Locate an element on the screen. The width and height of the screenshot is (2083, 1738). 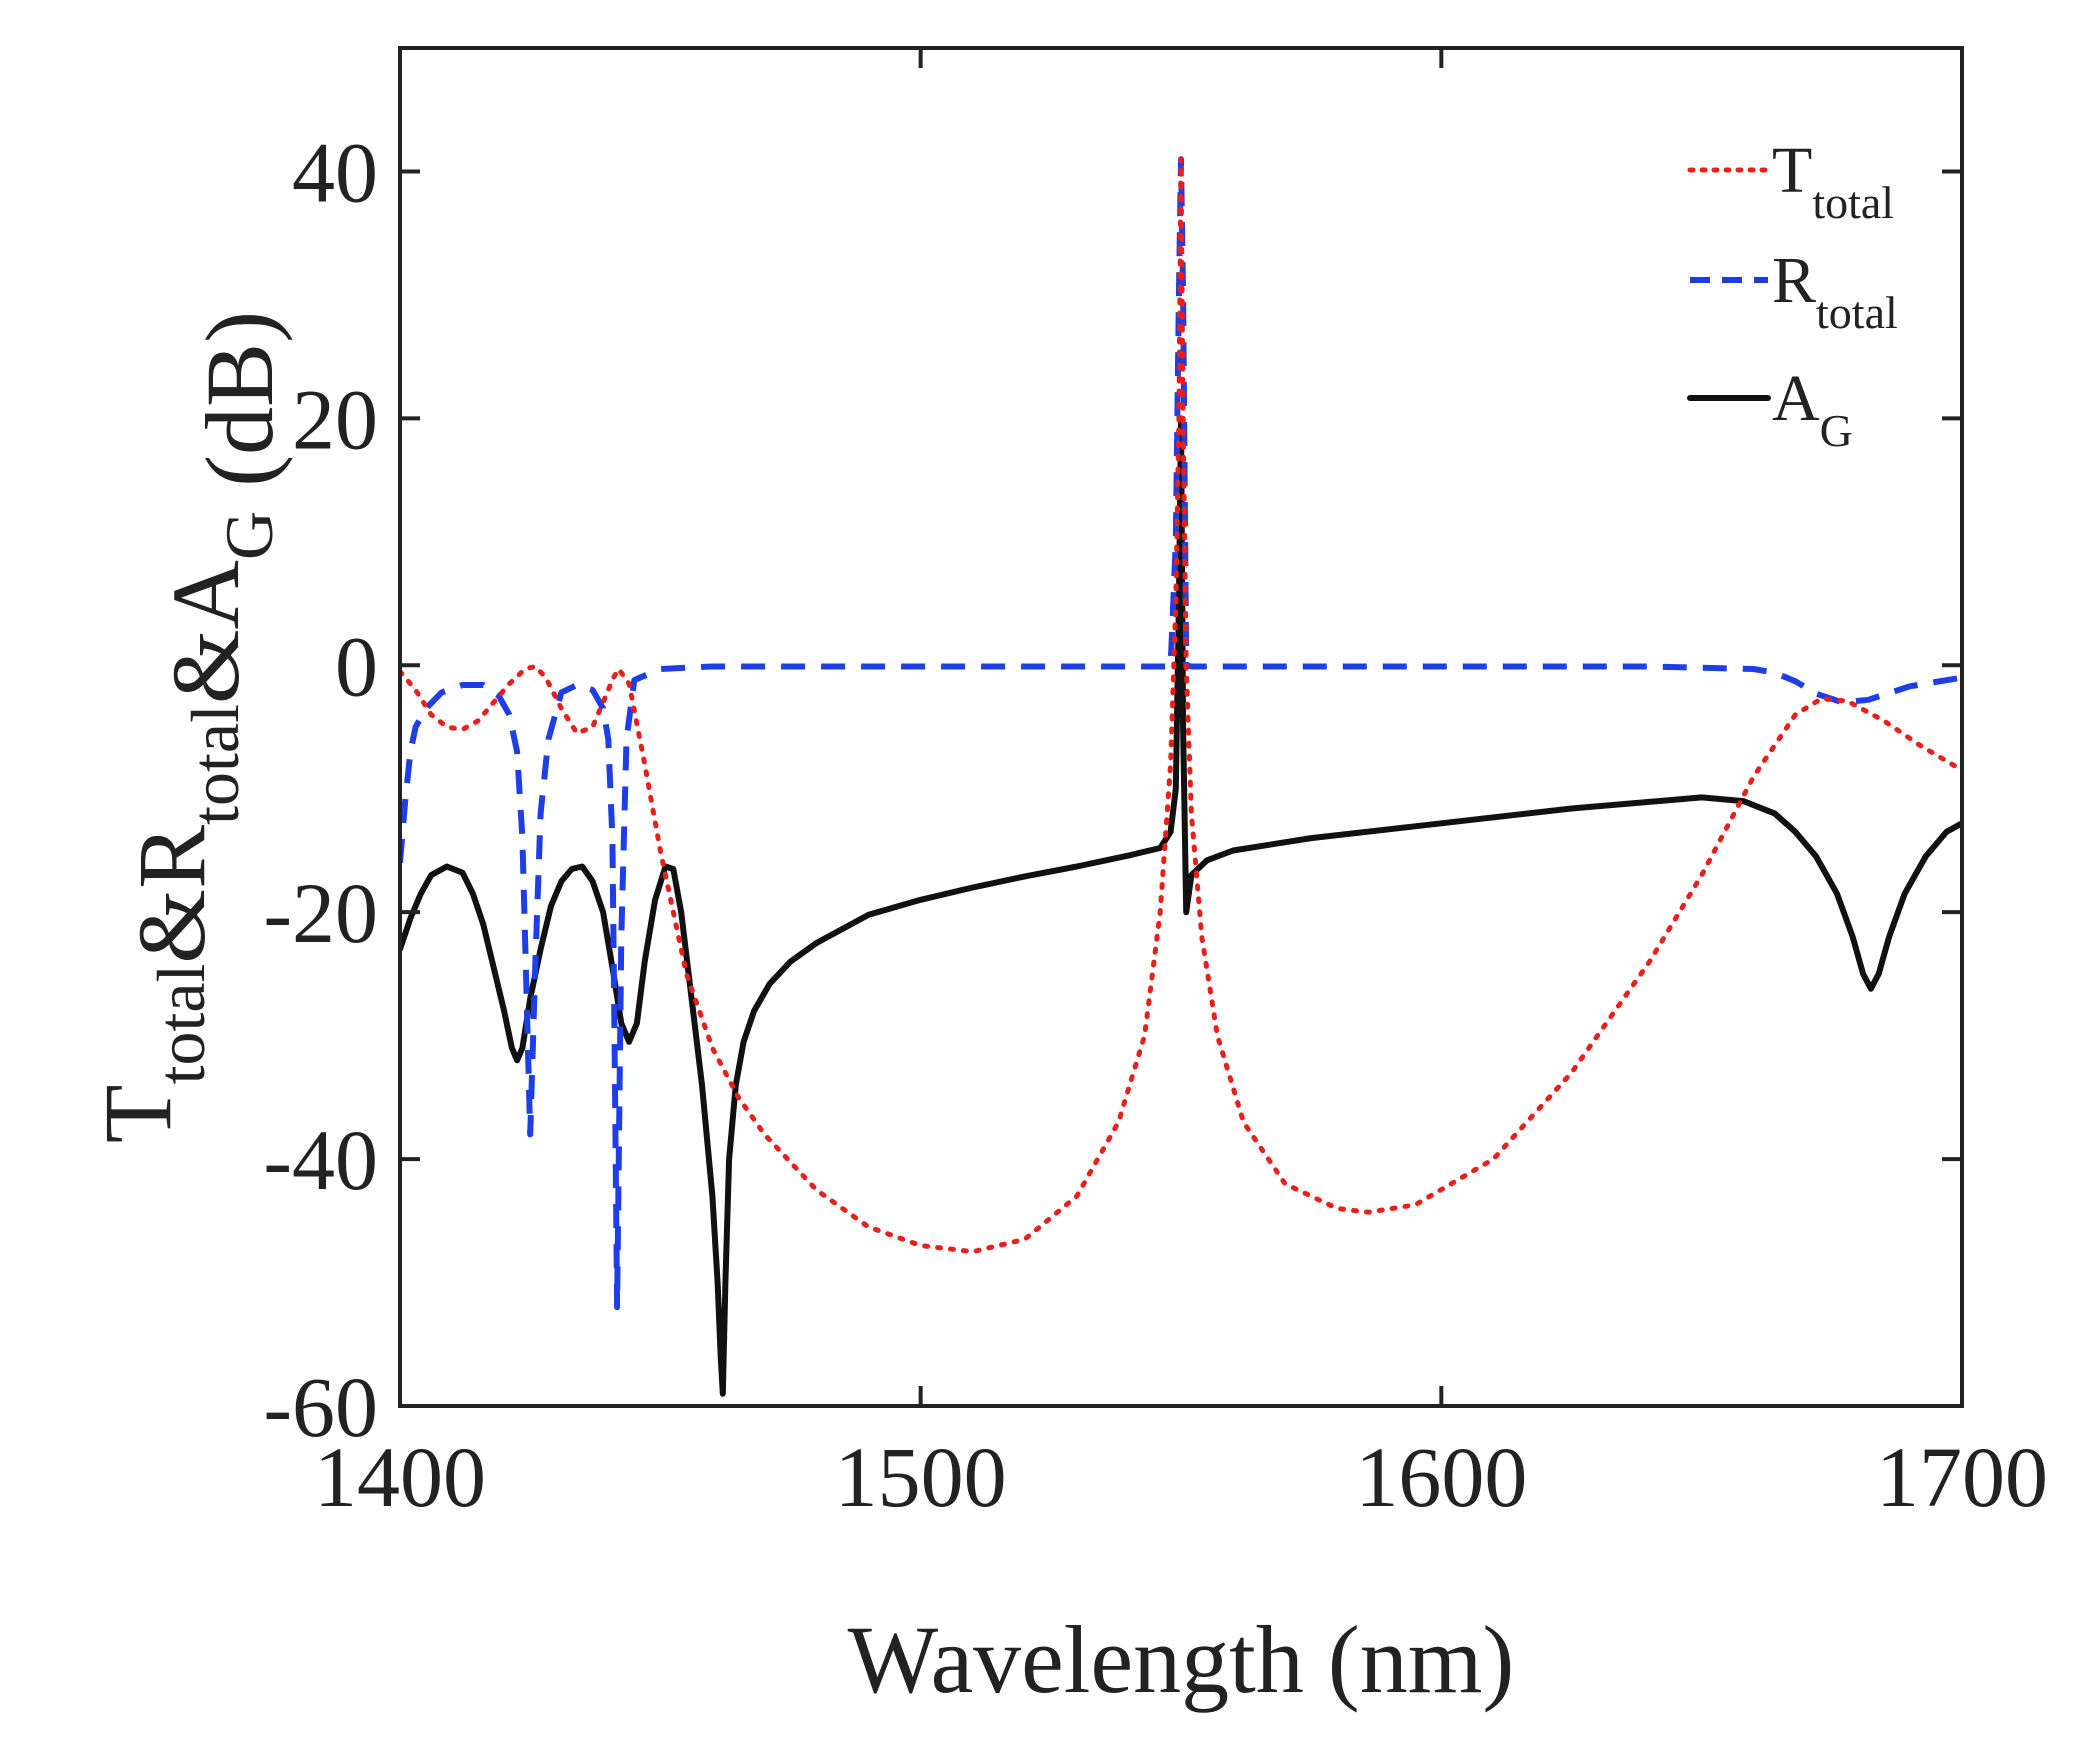
legend-label-main: A is located at coordinates (1796, 398).